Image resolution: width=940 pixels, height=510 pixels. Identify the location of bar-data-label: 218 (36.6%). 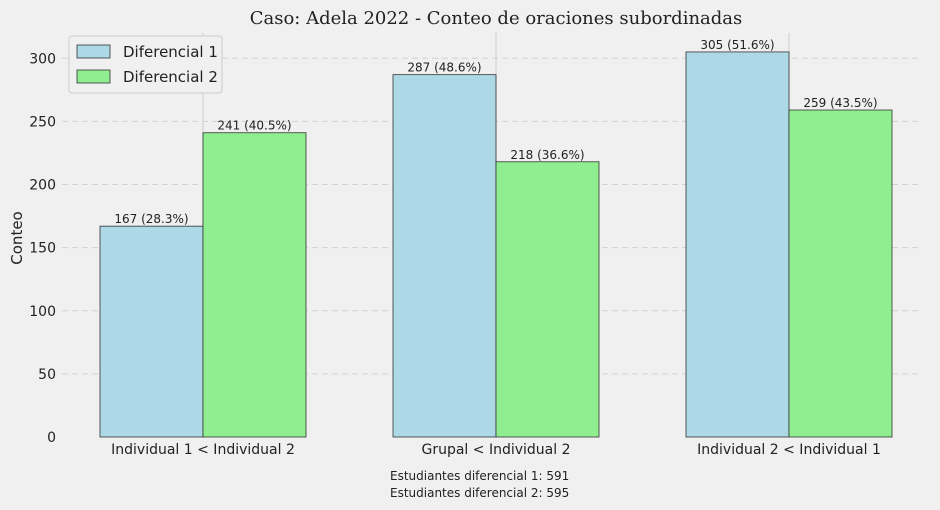
(547, 155).